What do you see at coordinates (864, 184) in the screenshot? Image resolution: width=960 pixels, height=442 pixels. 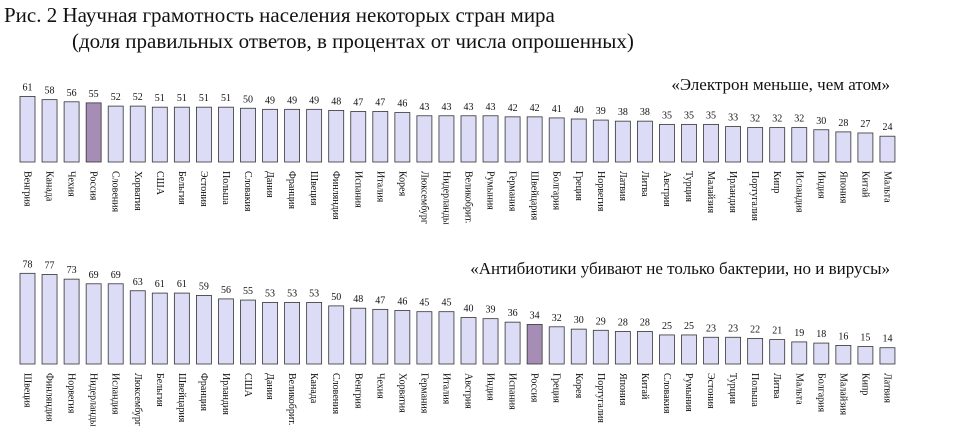 I see `x-tick-label: Китай` at bounding box center [864, 184].